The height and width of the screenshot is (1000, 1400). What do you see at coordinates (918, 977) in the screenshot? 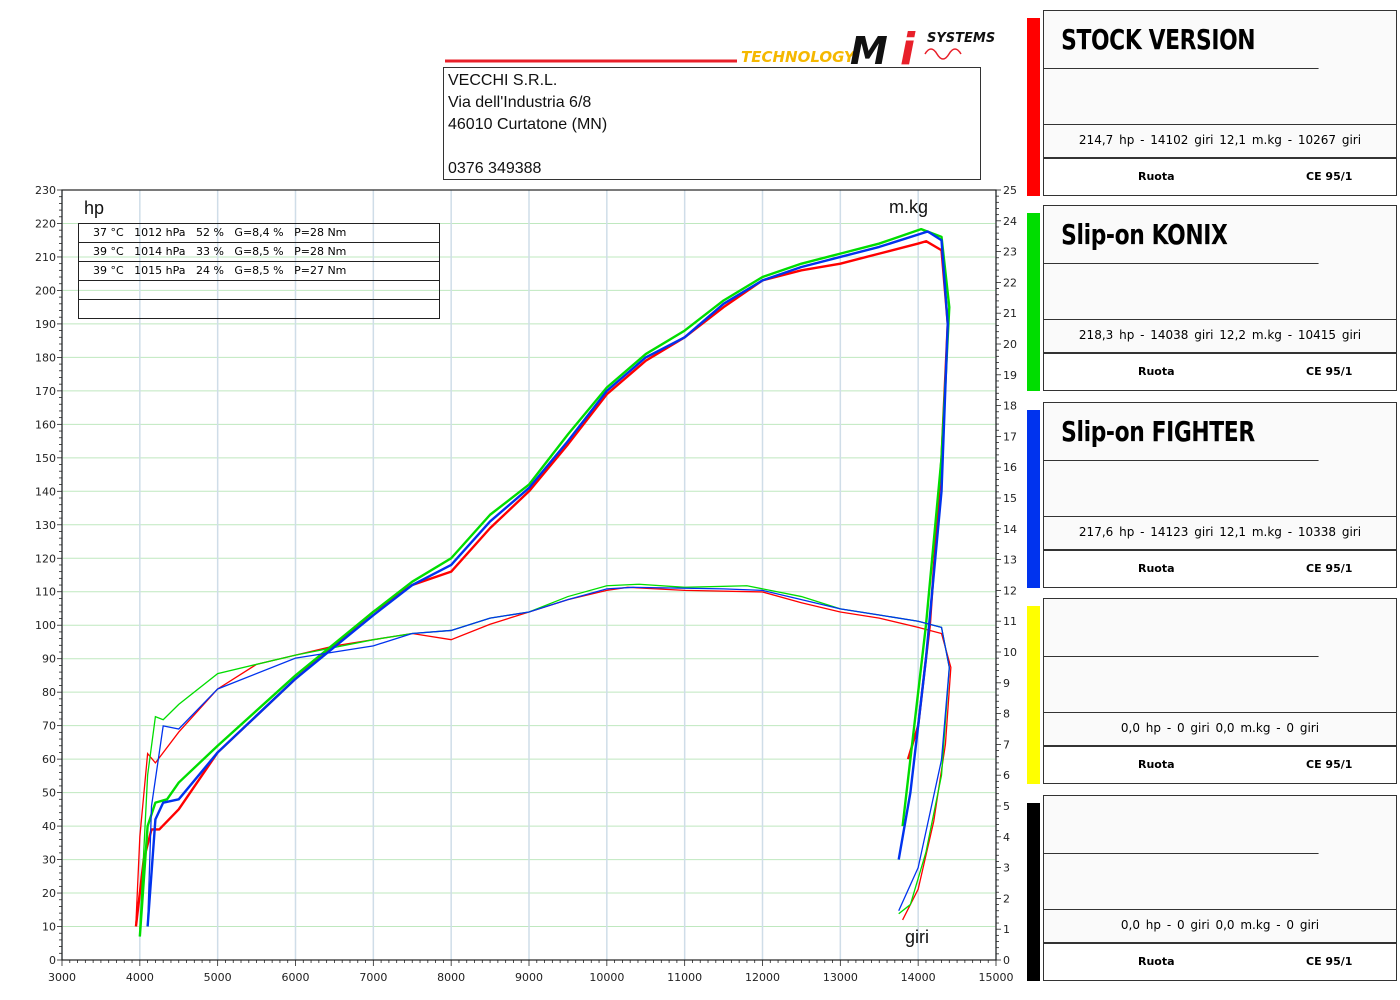
I see `x-tick-label: 14000` at bounding box center [918, 977].